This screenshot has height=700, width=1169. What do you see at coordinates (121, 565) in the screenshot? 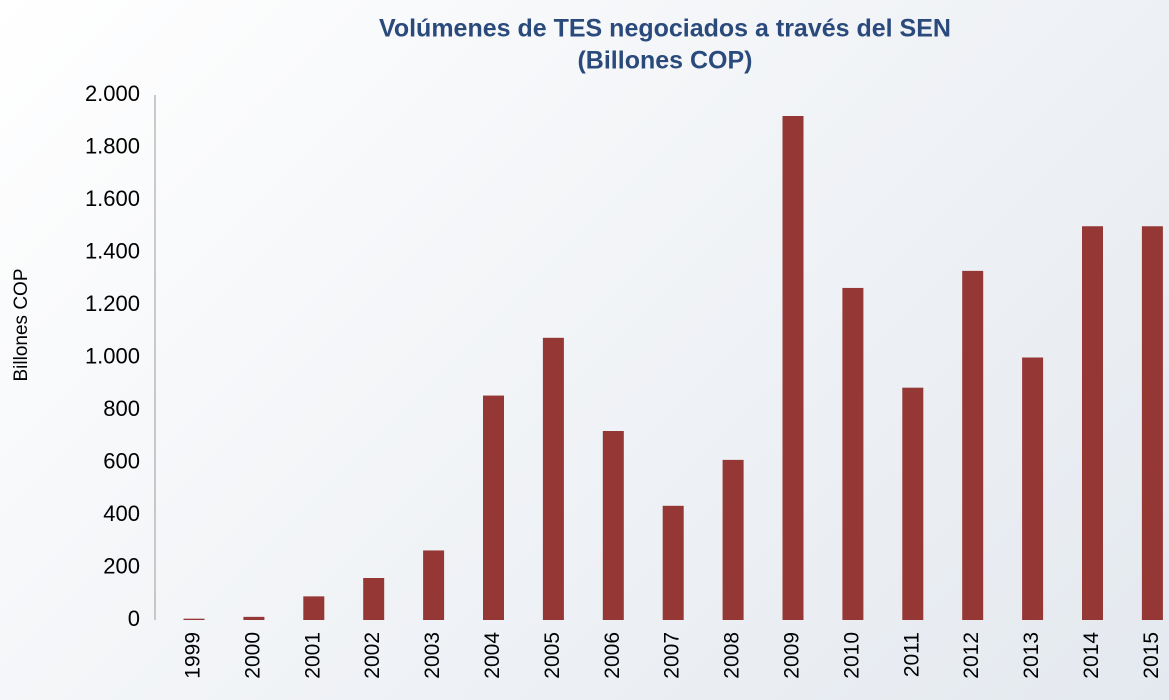
I see `y-tick-label: 200` at bounding box center [121, 565].